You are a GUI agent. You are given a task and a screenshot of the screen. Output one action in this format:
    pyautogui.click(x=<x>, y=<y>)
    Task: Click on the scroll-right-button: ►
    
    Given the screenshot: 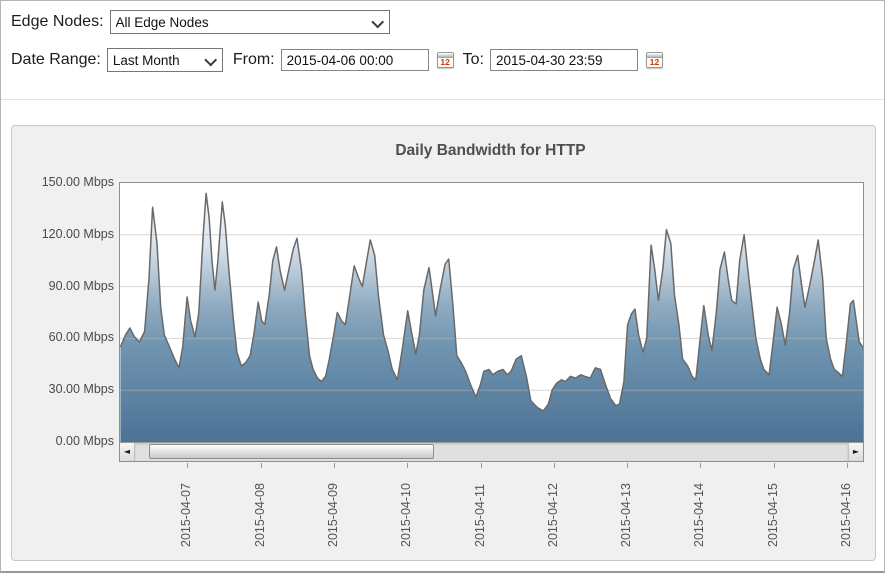 What is the action you would take?
    pyautogui.click(x=855, y=452)
    